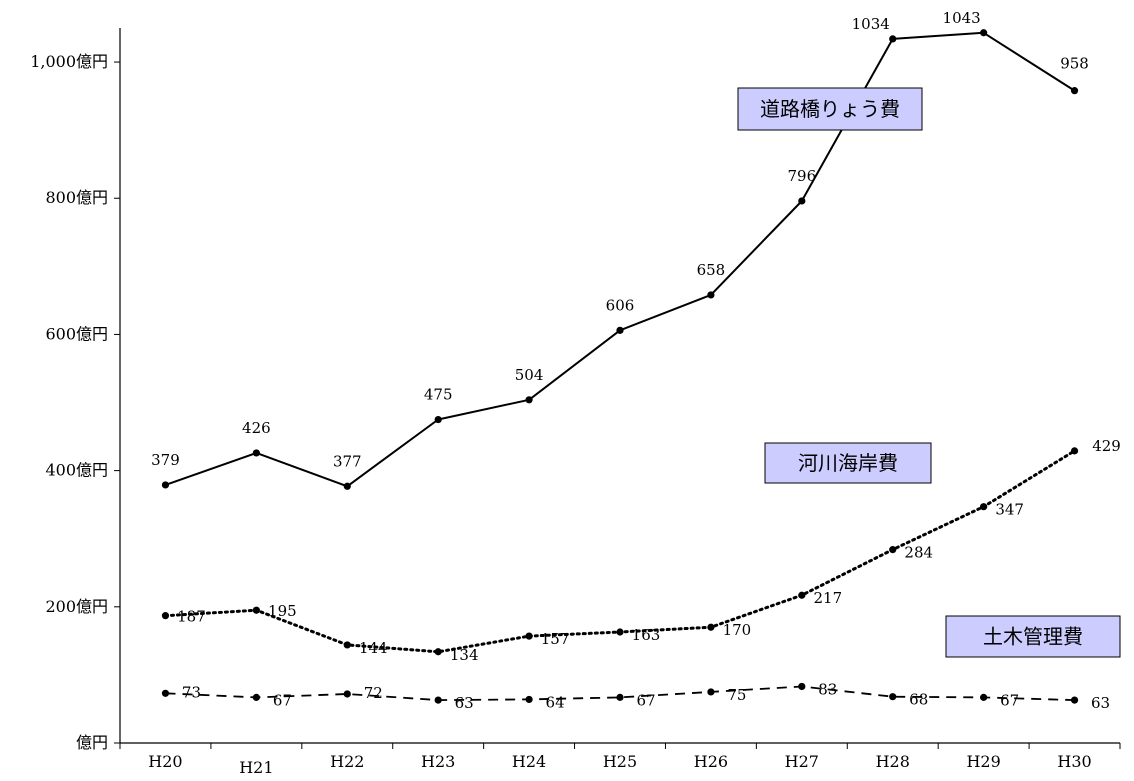 This screenshot has width=1134, height=781. What do you see at coordinates (1074, 761) in the screenshot?
I see `x-tick-label: H30` at bounding box center [1074, 761].